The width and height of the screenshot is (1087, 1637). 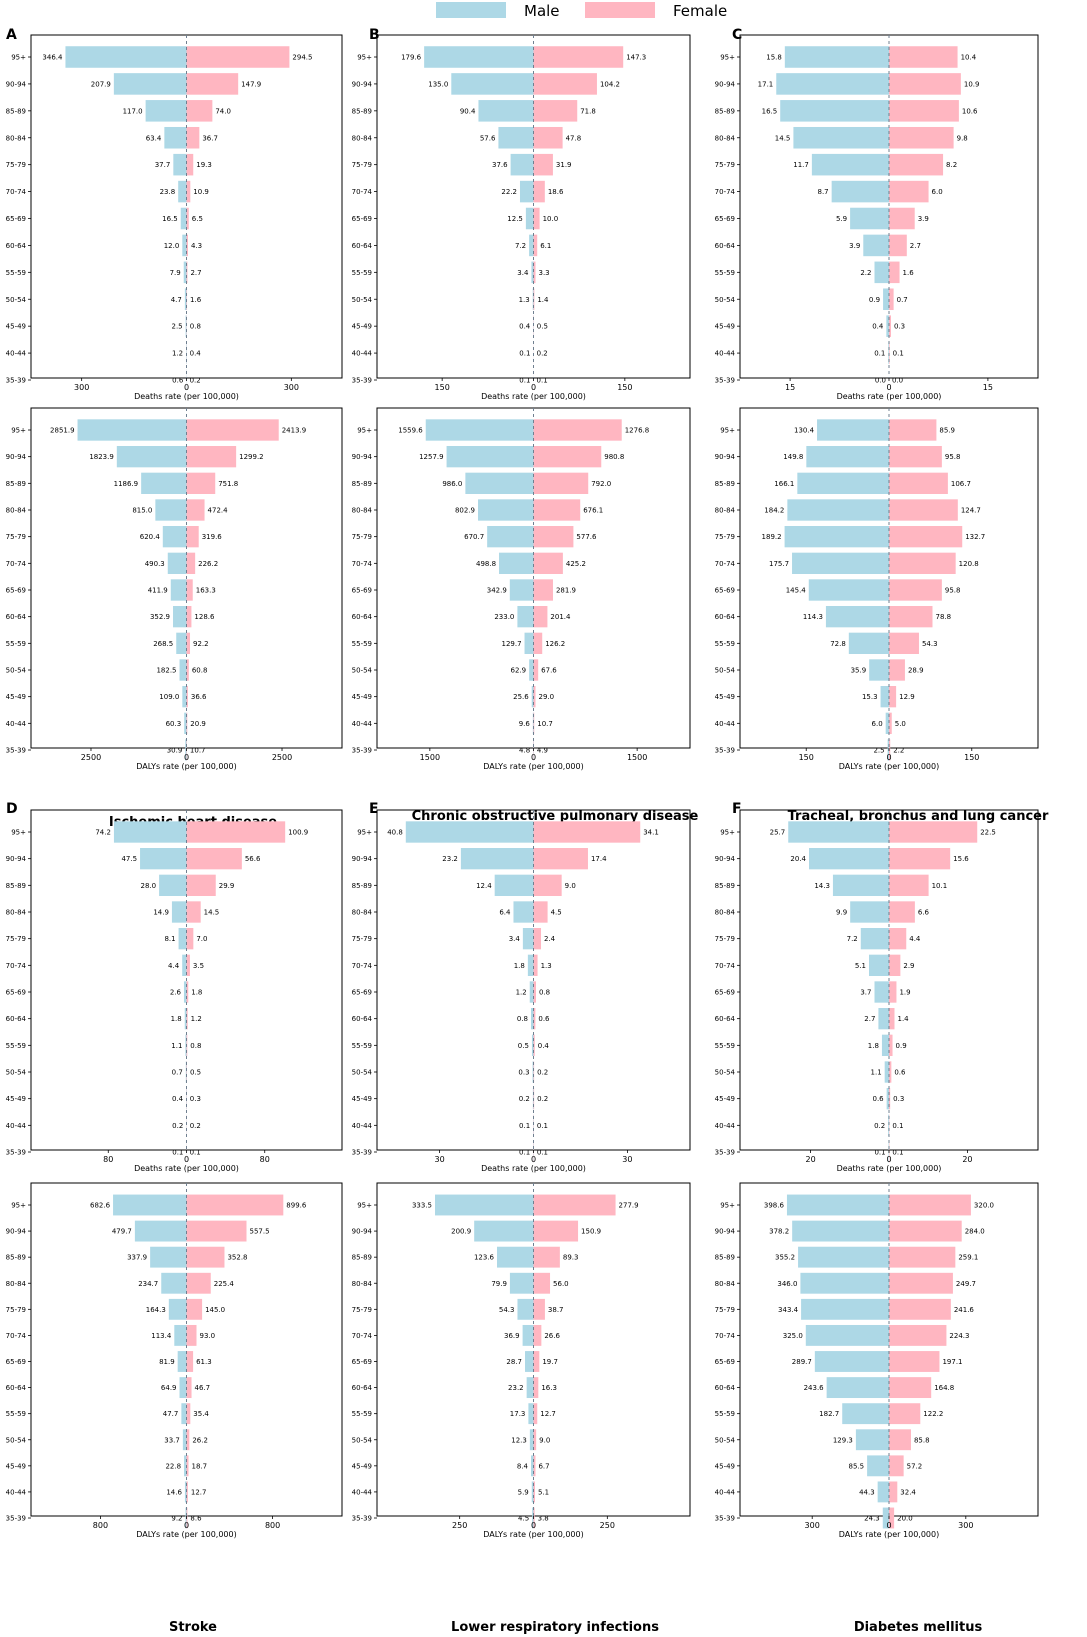 What do you see at coordinates (774, 1206) in the screenshot?
I see `male-value-label: 398.6` at bounding box center [774, 1206].